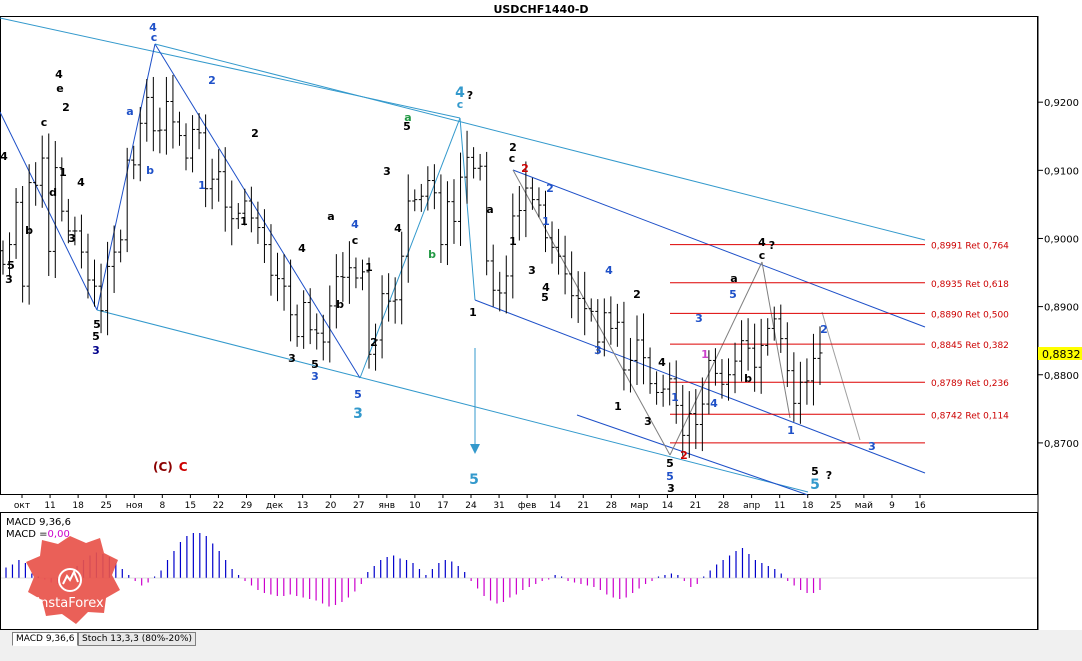 Image resolution: width=1082 pixels, height=661 pixels. What do you see at coordinates (275, 506) in the screenshot?
I see `date-tick-label: дек` at bounding box center [275, 506].